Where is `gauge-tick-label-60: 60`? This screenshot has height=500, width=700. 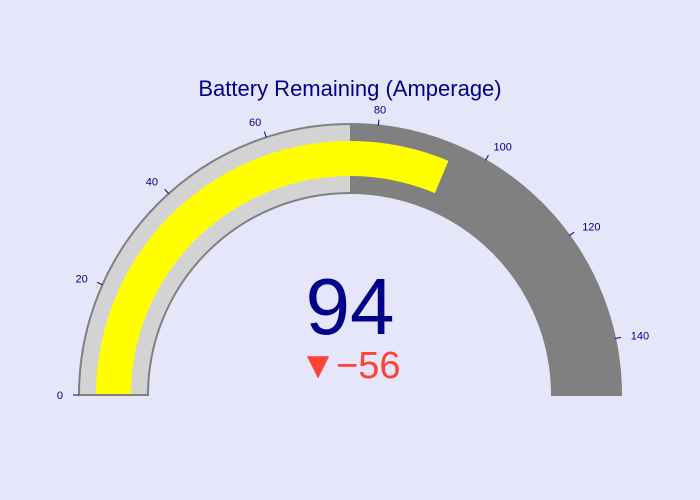 gauge-tick-label-60: 60 is located at coordinates (255, 123).